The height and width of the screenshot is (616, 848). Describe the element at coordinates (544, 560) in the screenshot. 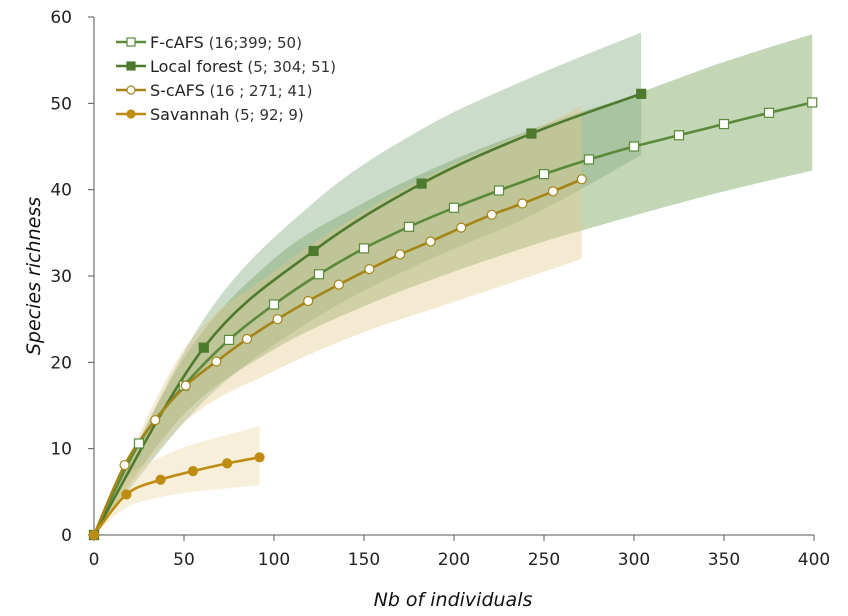

I see `x-tick-label: 250` at that location.